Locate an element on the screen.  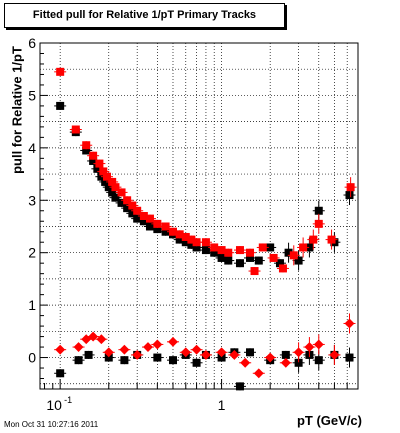
y-tick-label: 5 is located at coordinates (32, 95).